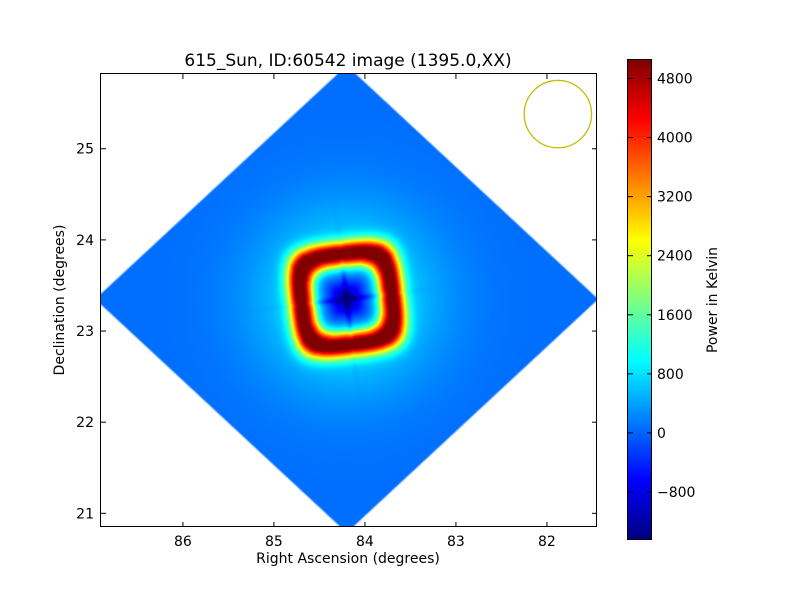  I want to click on colorbar-ticks: −800 0 800 1600 2400 3200 4000 4800, so click(661, 286).